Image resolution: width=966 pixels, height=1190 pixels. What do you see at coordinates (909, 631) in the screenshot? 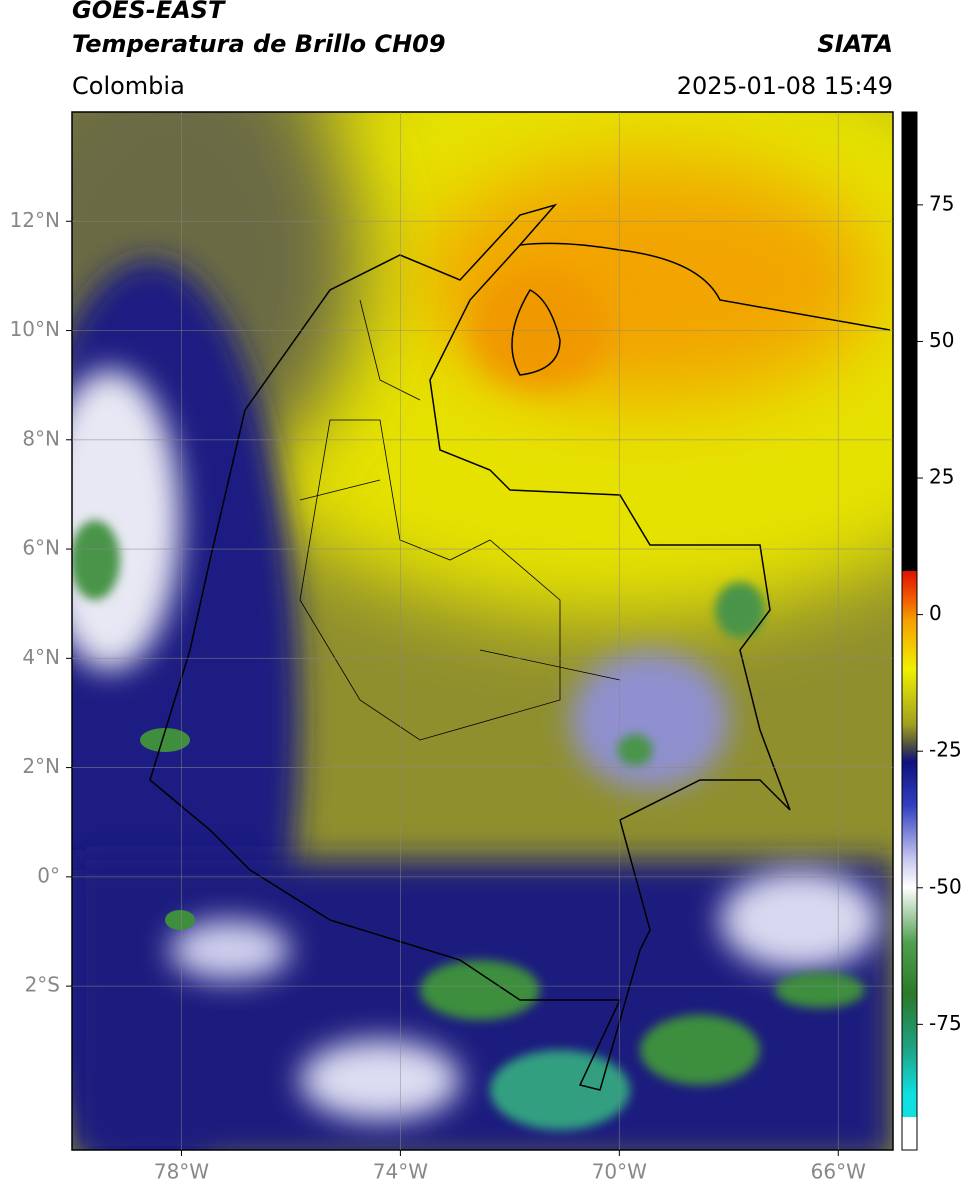
I see `colorbar` at bounding box center [909, 631].